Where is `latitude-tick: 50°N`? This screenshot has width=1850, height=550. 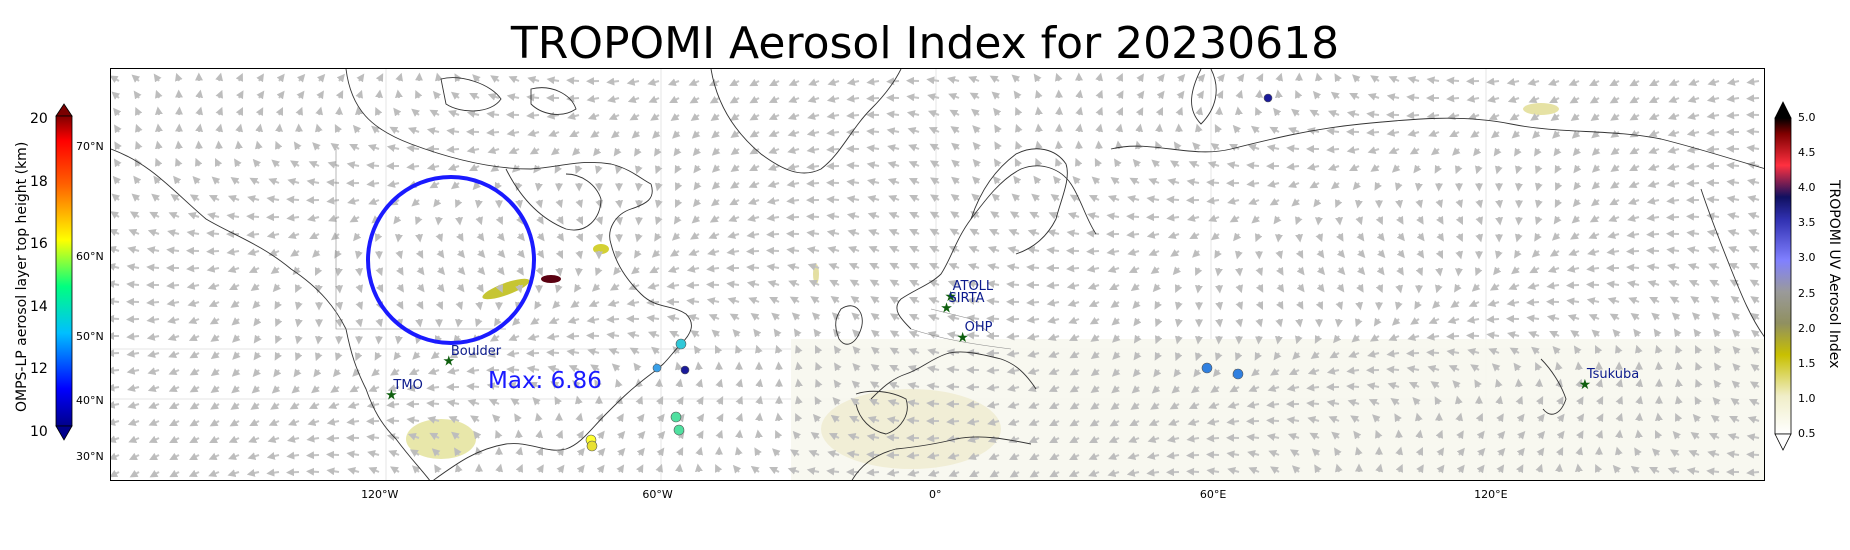 latitude-tick: 50°N is located at coordinates (90, 336).